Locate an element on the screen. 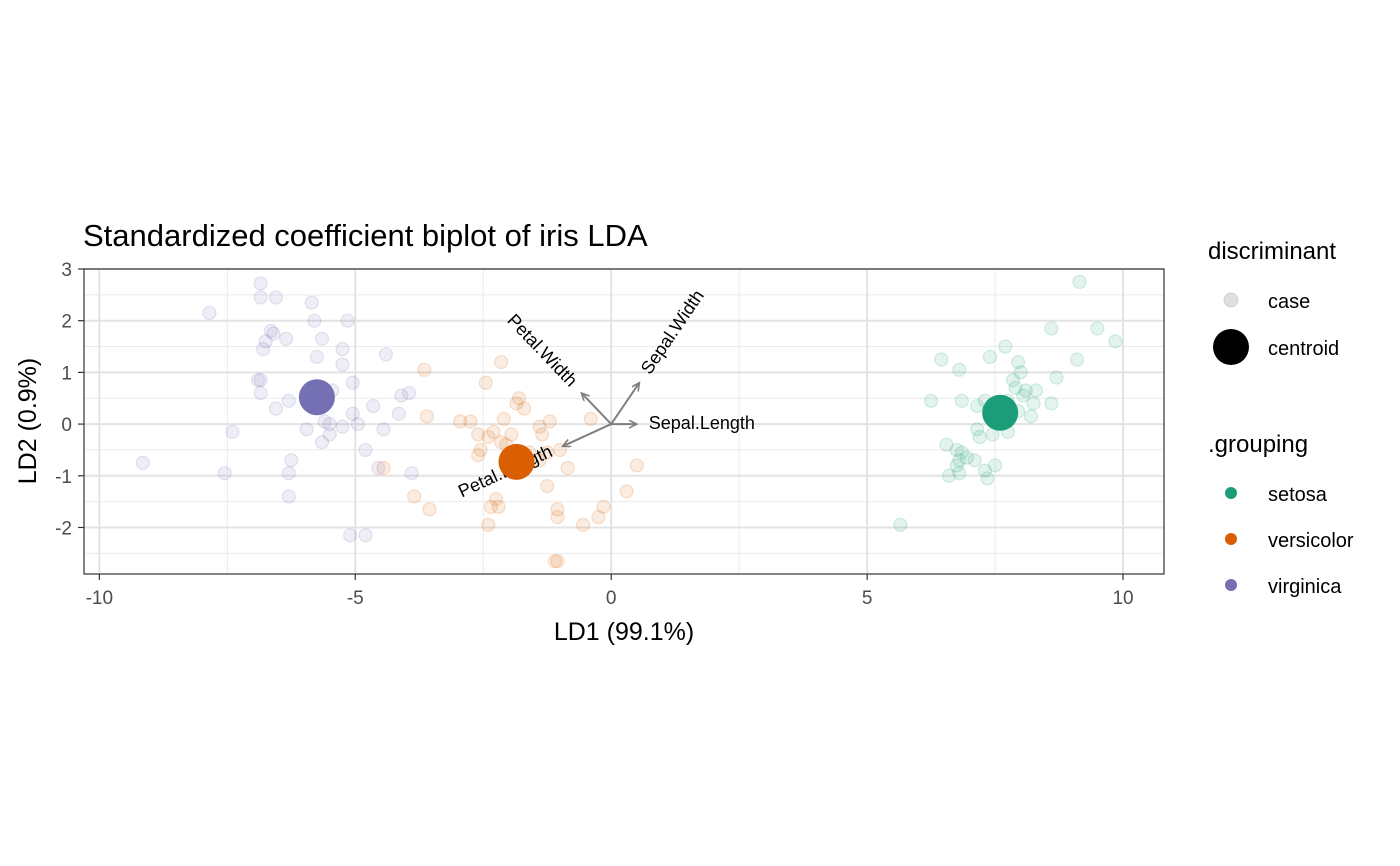  legend-centroid-label: centroid is located at coordinates (1303, 349).